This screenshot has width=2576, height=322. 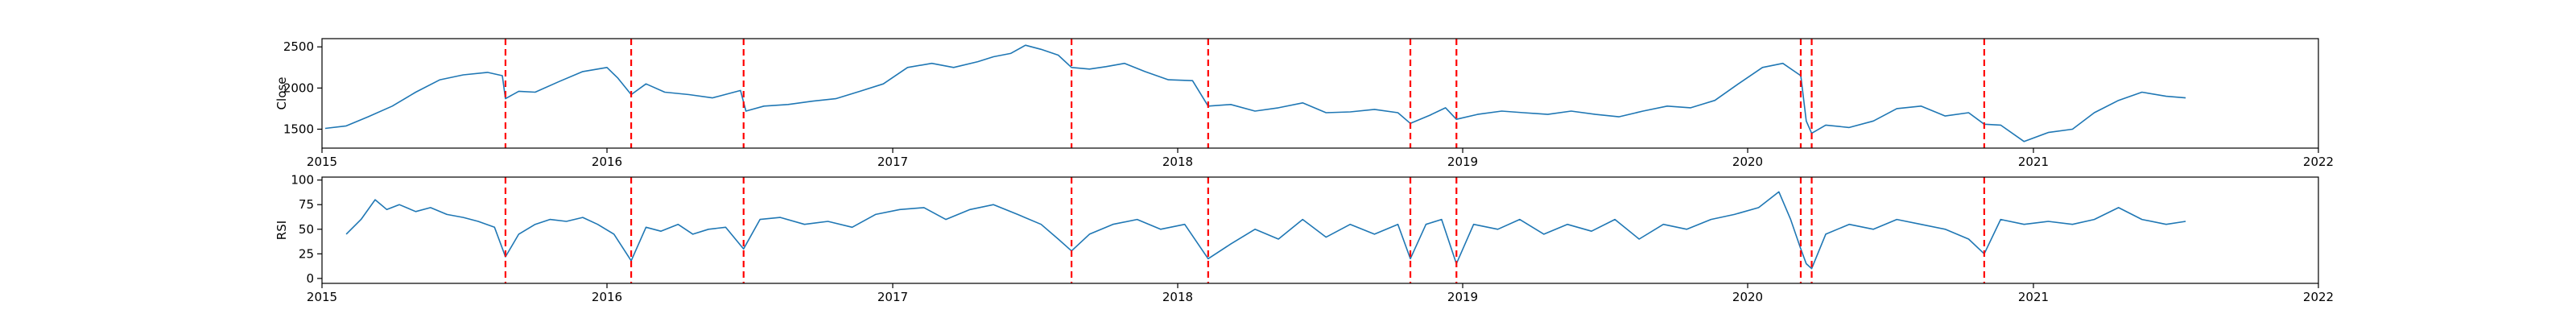 What do you see at coordinates (302, 180) in the screenshot?
I see `y-tick-label: 100` at bounding box center [302, 180].